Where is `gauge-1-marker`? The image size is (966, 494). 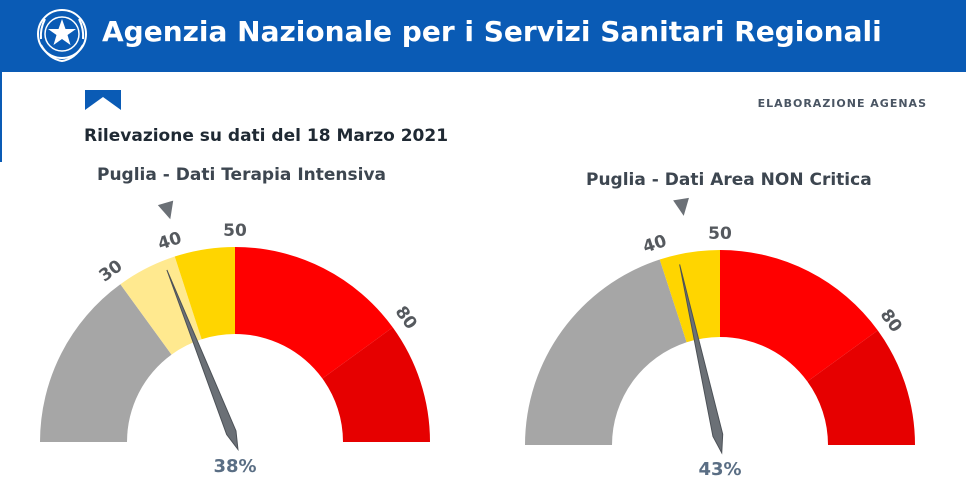 gauge-1-marker is located at coordinates (165, 210).